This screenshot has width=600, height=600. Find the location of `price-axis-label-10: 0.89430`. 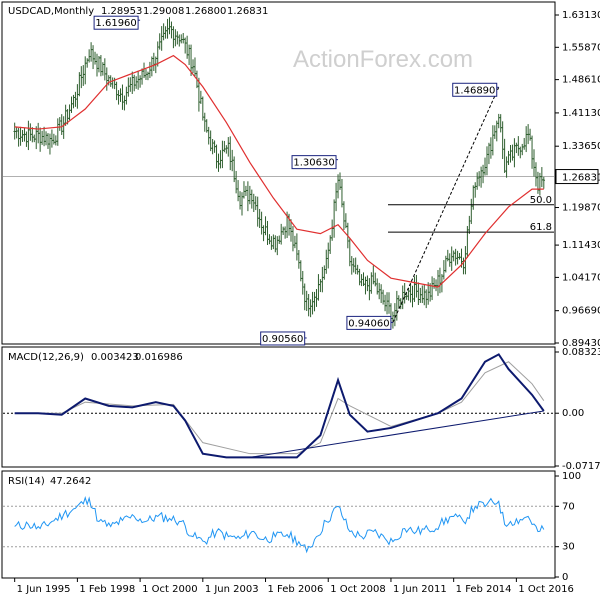

price-axis-label-10: 0.89430 is located at coordinates (581, 343).